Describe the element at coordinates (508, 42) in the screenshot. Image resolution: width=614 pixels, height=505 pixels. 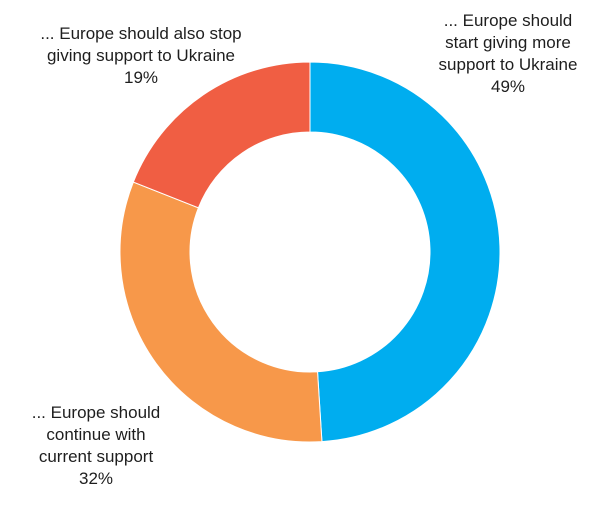
I see `slice-label-line: start giving more` at that location.